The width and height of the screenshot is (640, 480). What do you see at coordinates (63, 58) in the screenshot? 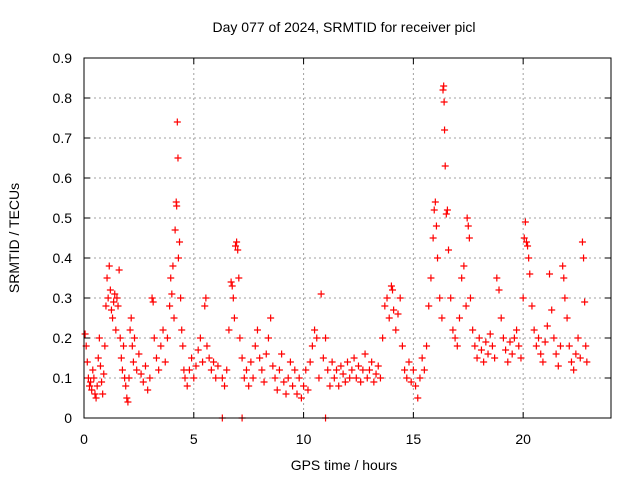
I see `y-tick-label: 0.9` at bounding box center [63, 58].